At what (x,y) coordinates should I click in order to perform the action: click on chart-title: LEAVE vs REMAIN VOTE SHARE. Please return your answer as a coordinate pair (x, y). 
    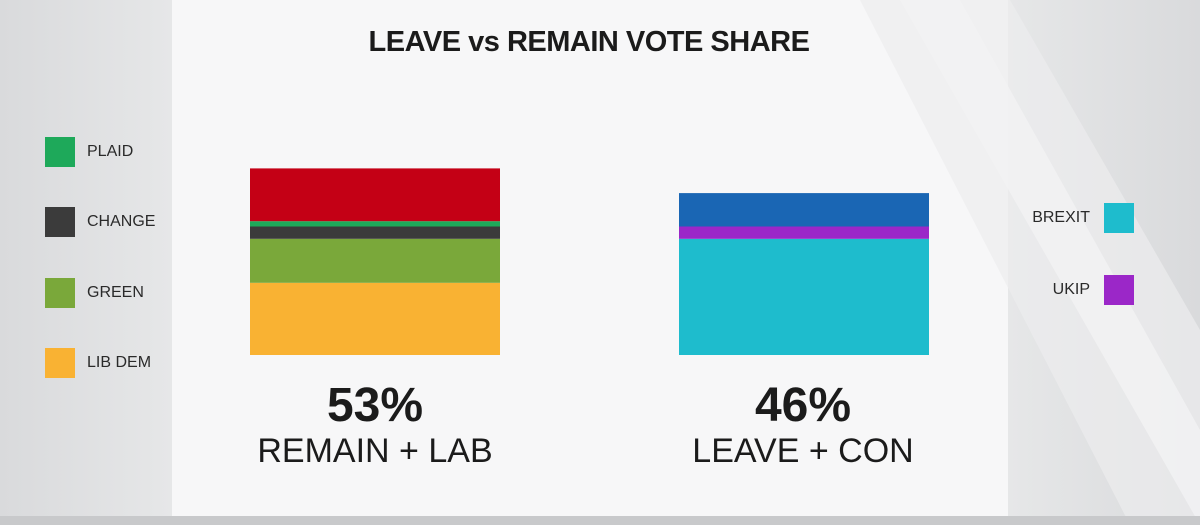
    Looking at the image, I should click on (589, 42).